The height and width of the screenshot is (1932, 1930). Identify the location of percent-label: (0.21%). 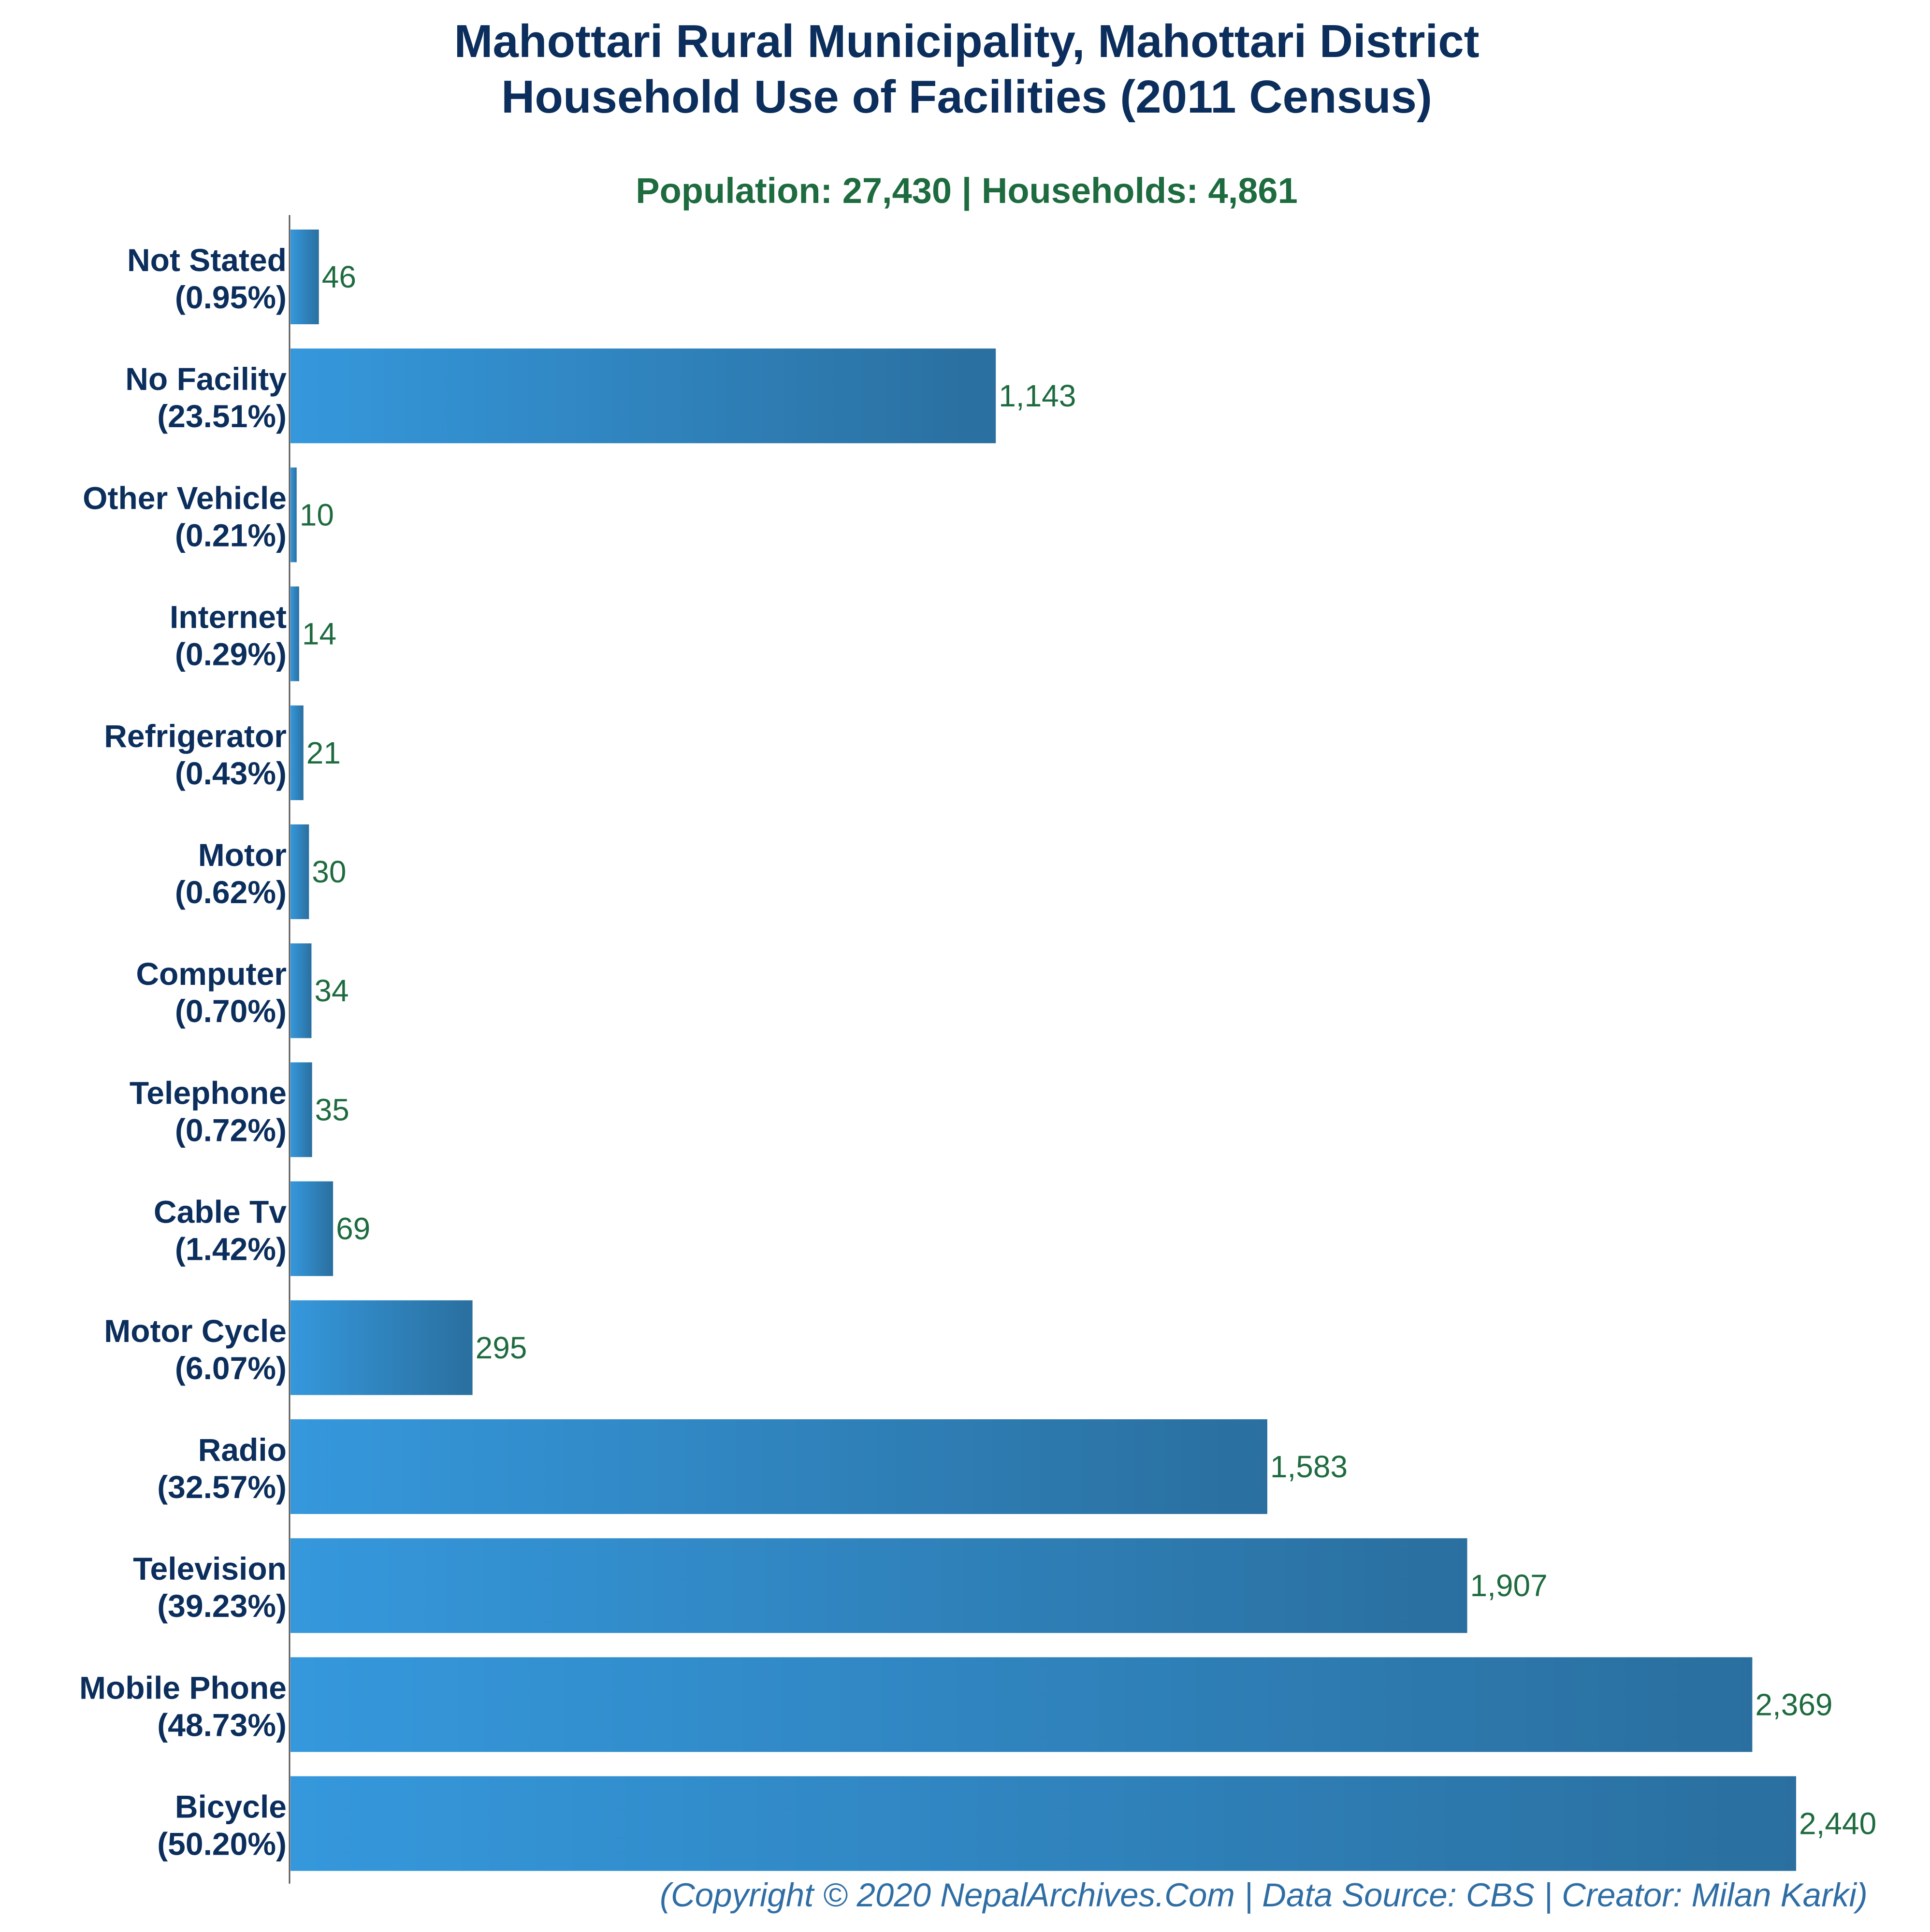
(231, 535).